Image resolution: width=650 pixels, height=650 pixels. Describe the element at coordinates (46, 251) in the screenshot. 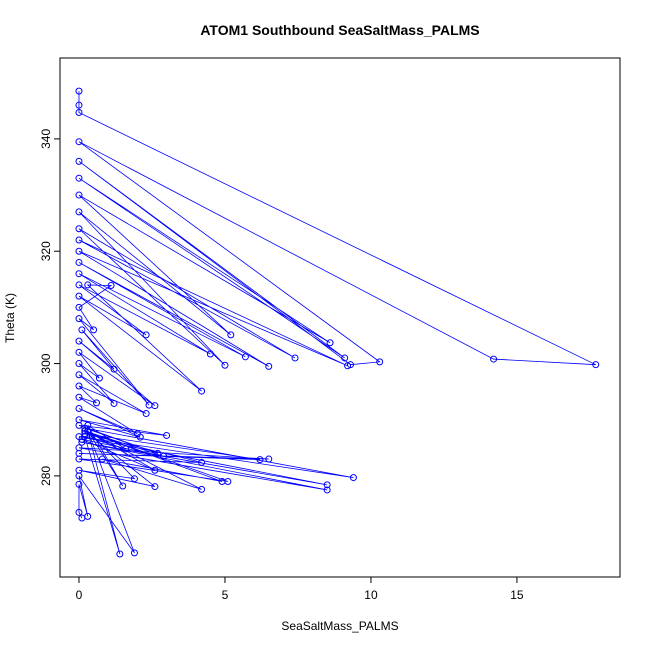

I see `y-tick-label: 320` at that location.